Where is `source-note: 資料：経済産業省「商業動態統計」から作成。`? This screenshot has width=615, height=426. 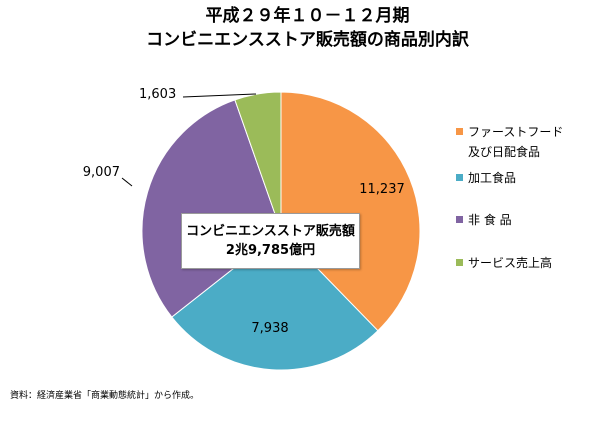 source-note: 資料：経済産業省「商業動態統計」から作成。 is located at coordinates (105, 396).